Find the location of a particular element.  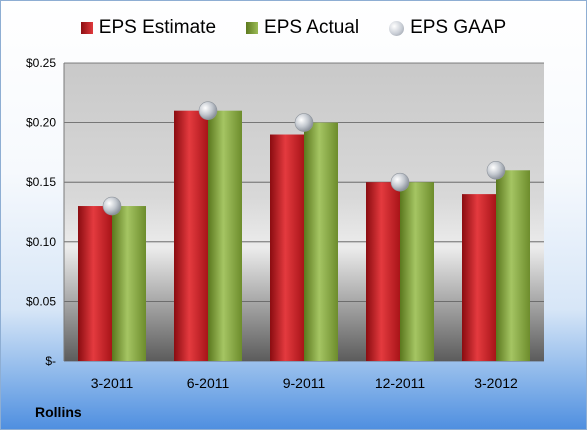

chart-legend: EPS Estimate EPS Actual EPS GAAP is located at coordinates (293, 28).